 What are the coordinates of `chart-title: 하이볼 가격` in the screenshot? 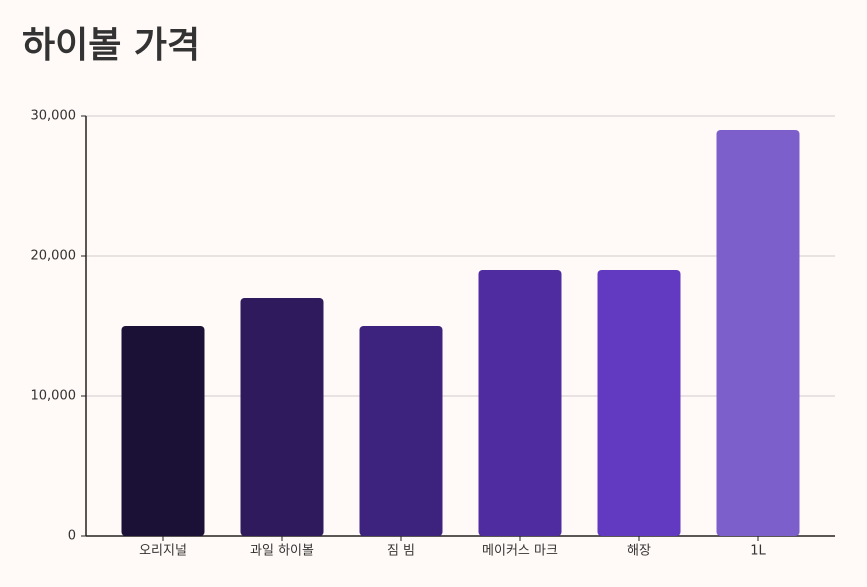 It's located at (111, 45).